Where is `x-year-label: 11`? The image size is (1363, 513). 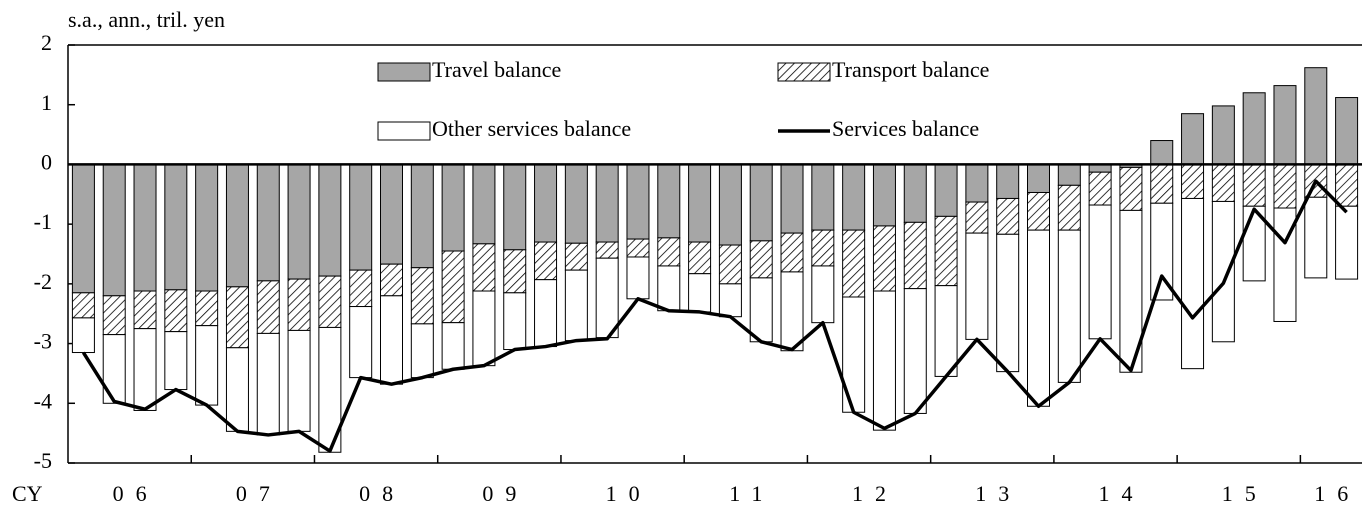 x-year-label: 11 is located at coordinates (751, 493).